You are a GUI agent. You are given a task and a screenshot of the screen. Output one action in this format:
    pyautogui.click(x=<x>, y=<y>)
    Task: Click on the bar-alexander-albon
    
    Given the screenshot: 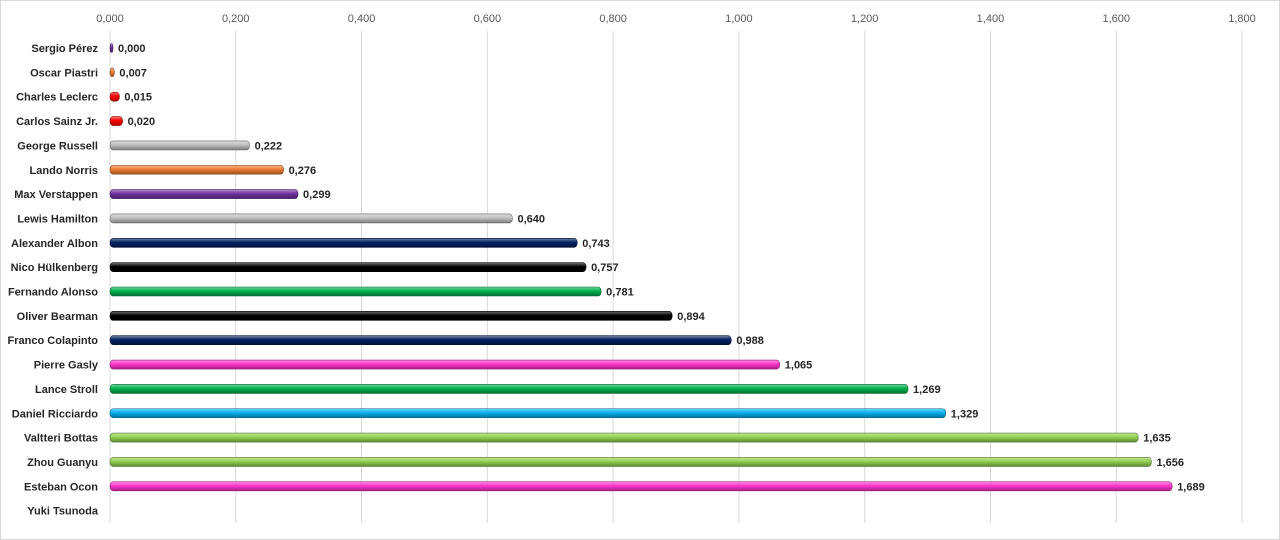 What is the action you would take?
    pyautogui.click(x=343, y=243)
    